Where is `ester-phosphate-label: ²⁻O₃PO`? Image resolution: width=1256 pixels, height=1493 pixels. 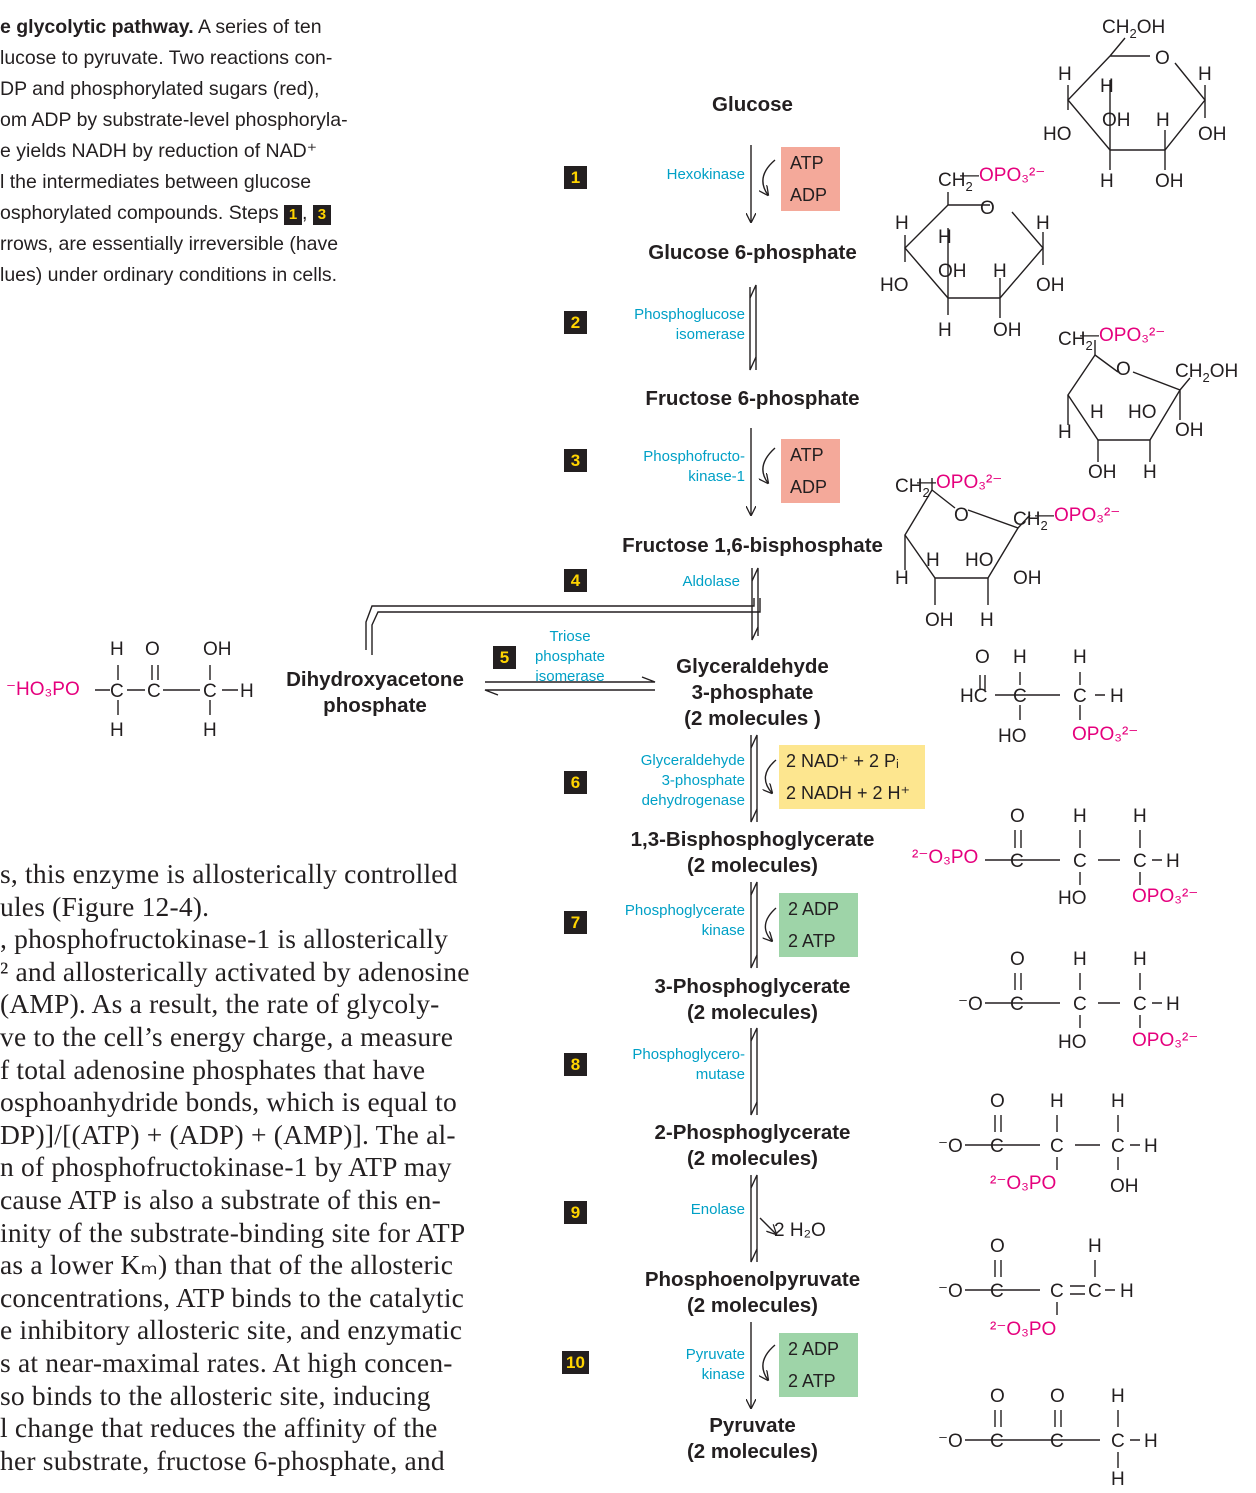 ester-phosphate-label: ²⁻O₃PO is located at coordinates (1023, 1329).